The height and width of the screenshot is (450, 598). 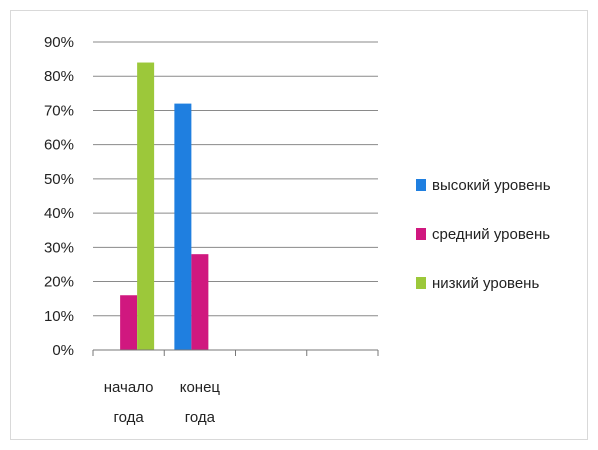 I want to click on legend-label: низкий уровень, so click(x=485, y=283).